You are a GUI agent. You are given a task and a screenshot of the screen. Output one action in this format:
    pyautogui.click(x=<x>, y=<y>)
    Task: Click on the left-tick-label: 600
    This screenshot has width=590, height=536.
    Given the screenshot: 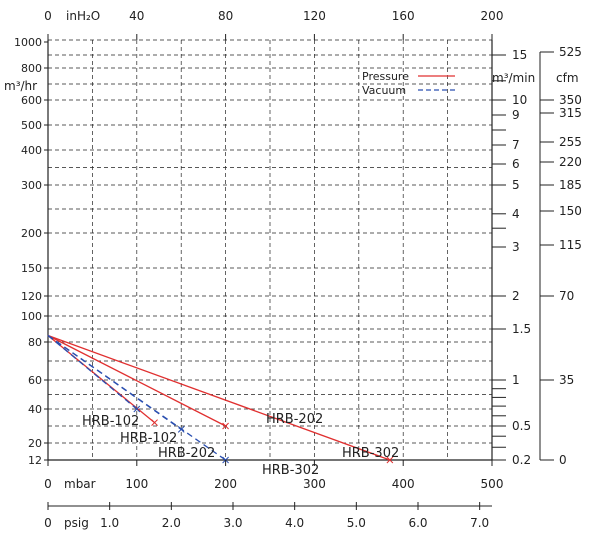 What is the action you would take?
    pyautogui.click(x=31, y=100)
    